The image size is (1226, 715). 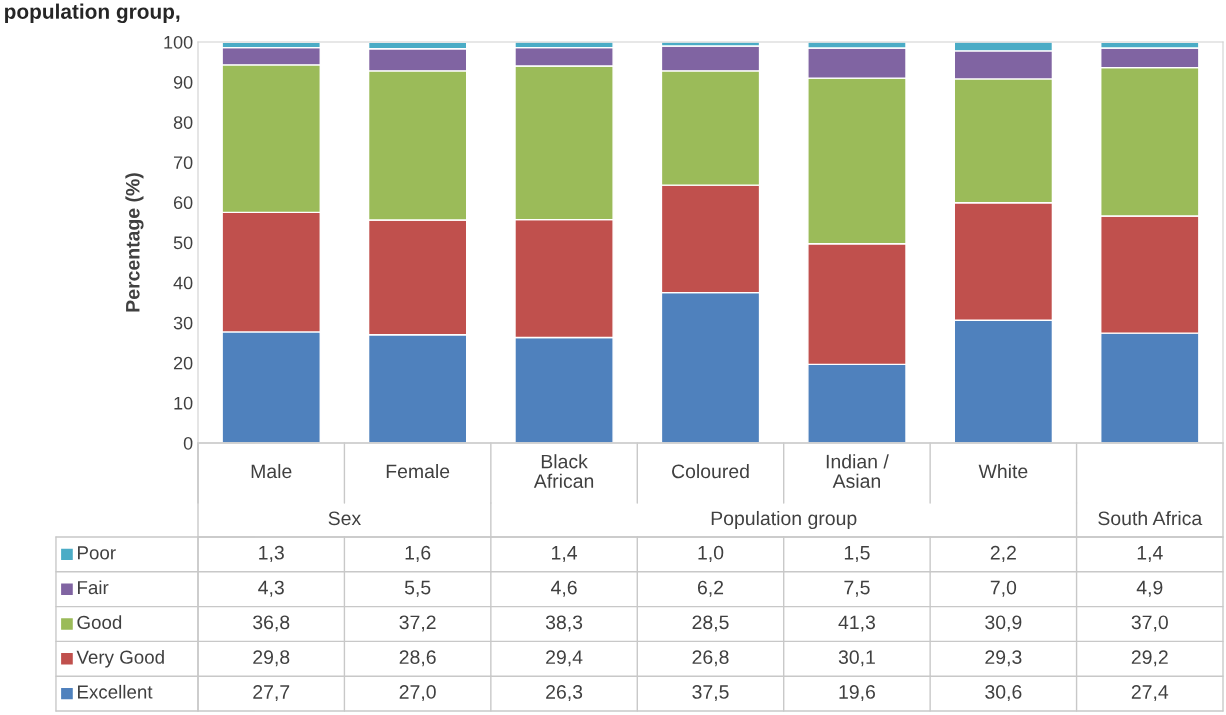 I want to click on data-label: 38,3, so click(x=564, y=623).